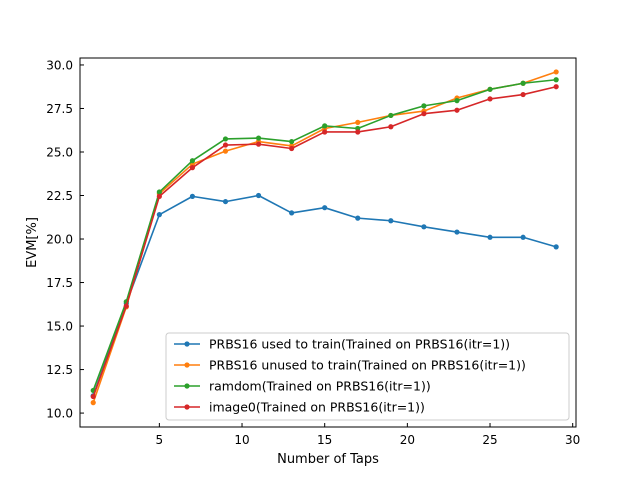 The height and width of the screenshot is (480, 640). What do you see at coordinates (241, 440) in the screenshot?
I see `x-tick-label: 10` at bounding box center [241, 440].